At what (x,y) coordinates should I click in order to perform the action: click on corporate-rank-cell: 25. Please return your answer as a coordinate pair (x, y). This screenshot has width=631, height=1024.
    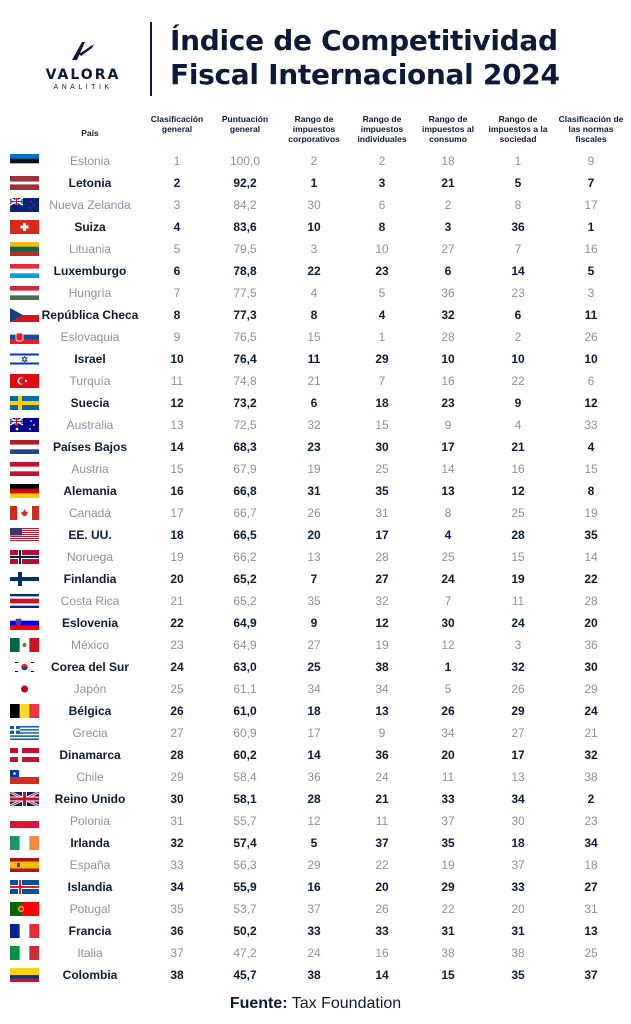
    Looking at the image, I should click on (314, 667).